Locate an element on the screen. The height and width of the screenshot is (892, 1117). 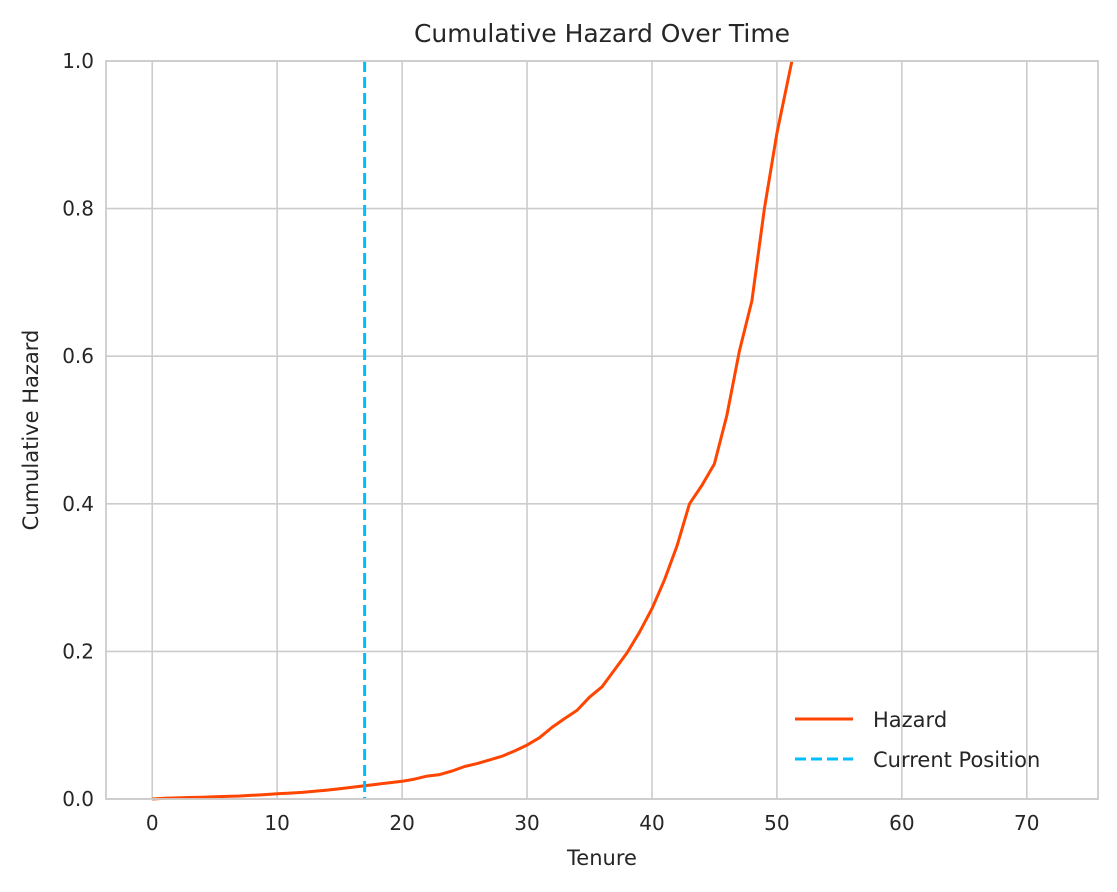
y-tick-label: 0.4 is located at coordinates (78, 504).